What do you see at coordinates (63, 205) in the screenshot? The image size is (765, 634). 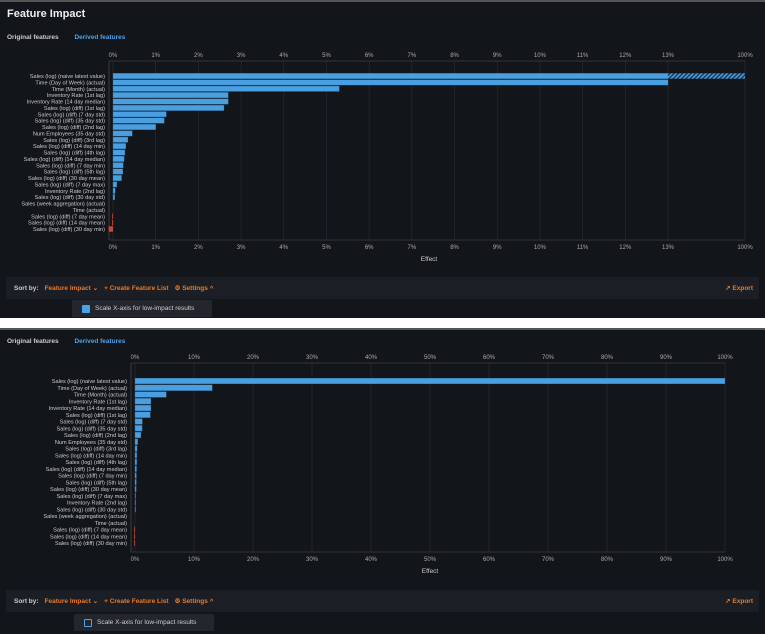 I see `feature-label: Sales (week aggregation) (actual)` at bounding box center [63, 205].